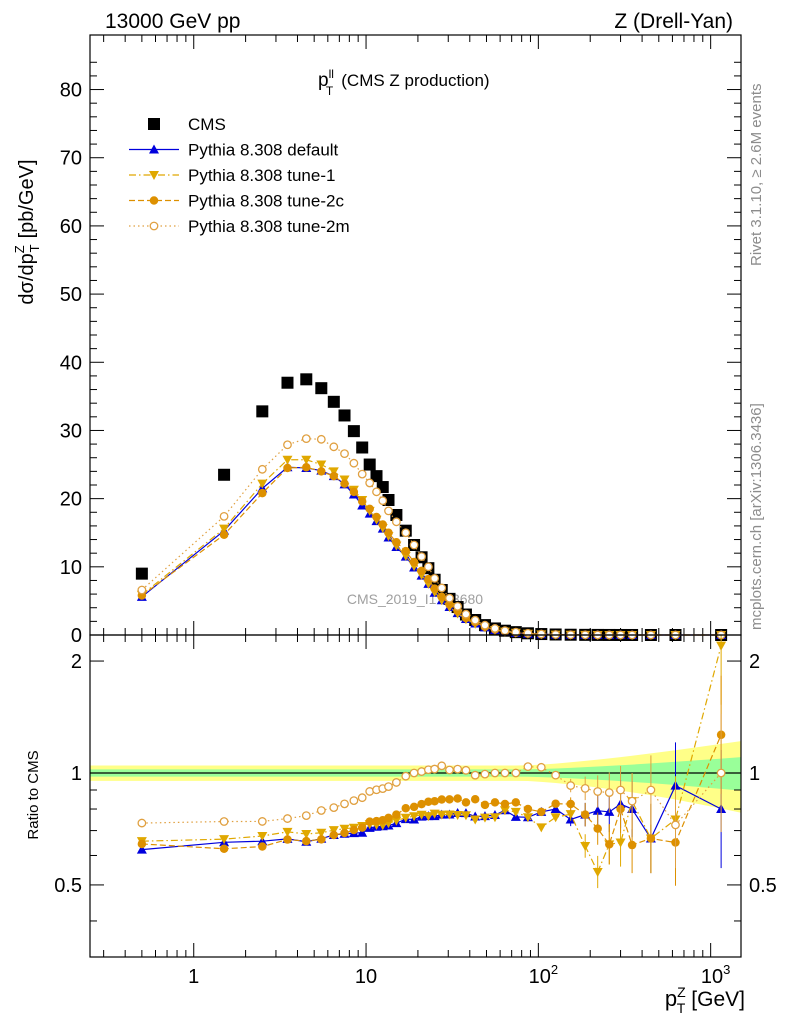 This screenshot has width=786, height=1024. What do you see at coordinates (715, 975) in the screenshot?
I see `x-tick-label: 103` at bounding box center [715, 975].